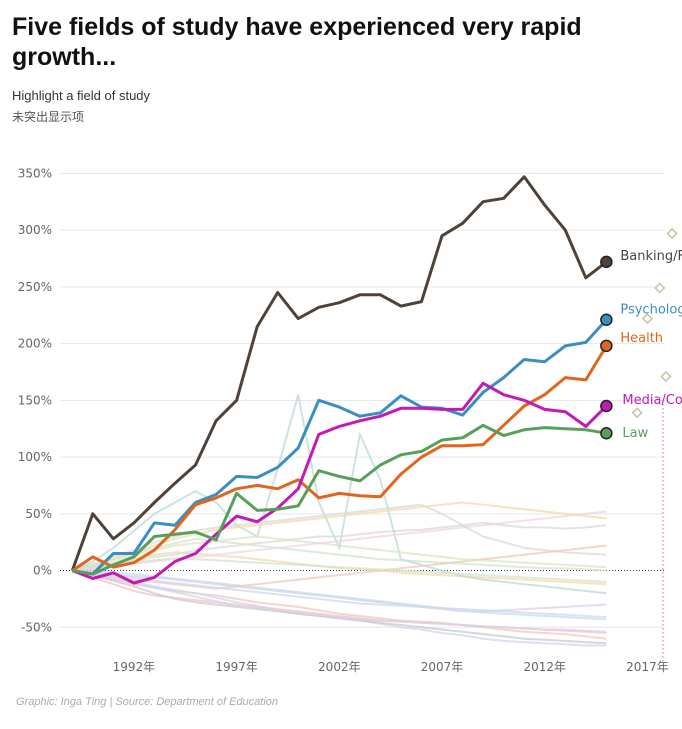  What do you see at coordinates (35, 457) in the screenshot?
I see `y-tick-label: 100%` at bounding box center [35, 457].